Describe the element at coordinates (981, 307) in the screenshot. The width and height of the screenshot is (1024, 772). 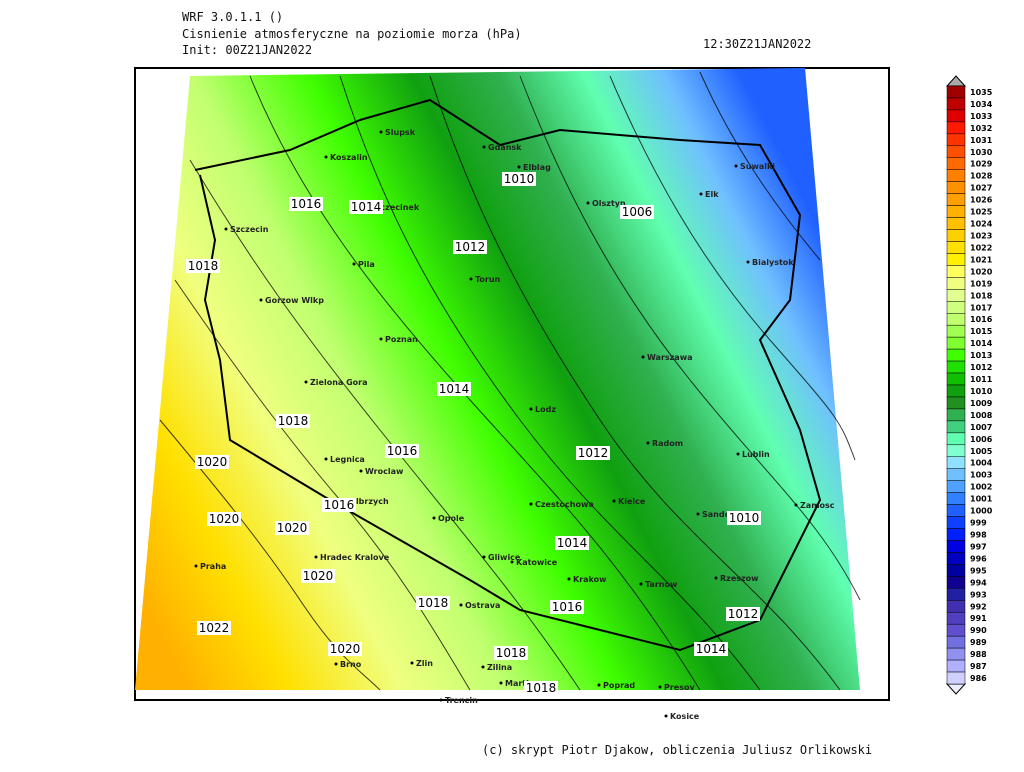
I see `colorbar-label: 1017` at that location.